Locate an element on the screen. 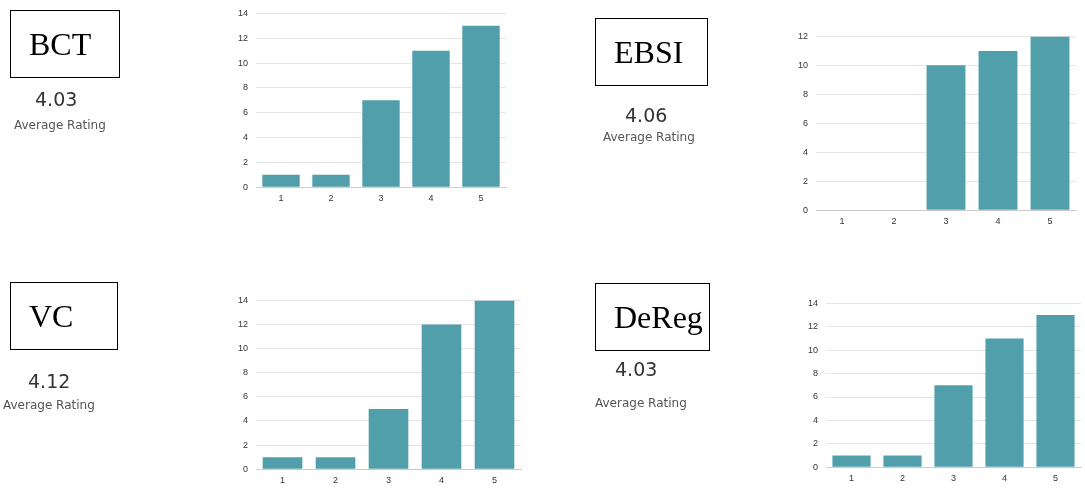 Image resolution: width=1085 pixels, height=493 pixels. chart-title: DeReg is located at coordinates (652, 317).